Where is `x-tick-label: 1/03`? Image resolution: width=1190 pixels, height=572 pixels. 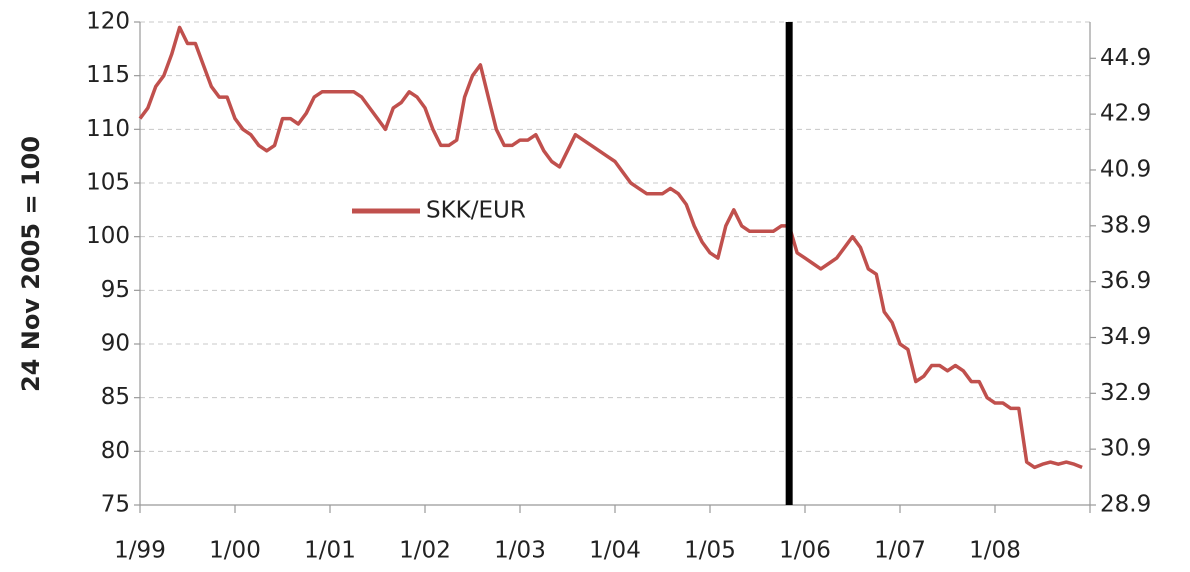 x-tick-label: 1/03 is located at coordinates (520, 551).